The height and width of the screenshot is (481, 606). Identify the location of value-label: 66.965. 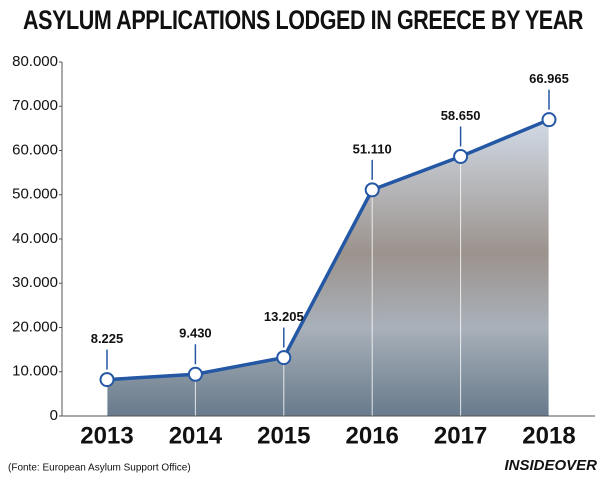
(549, 78).